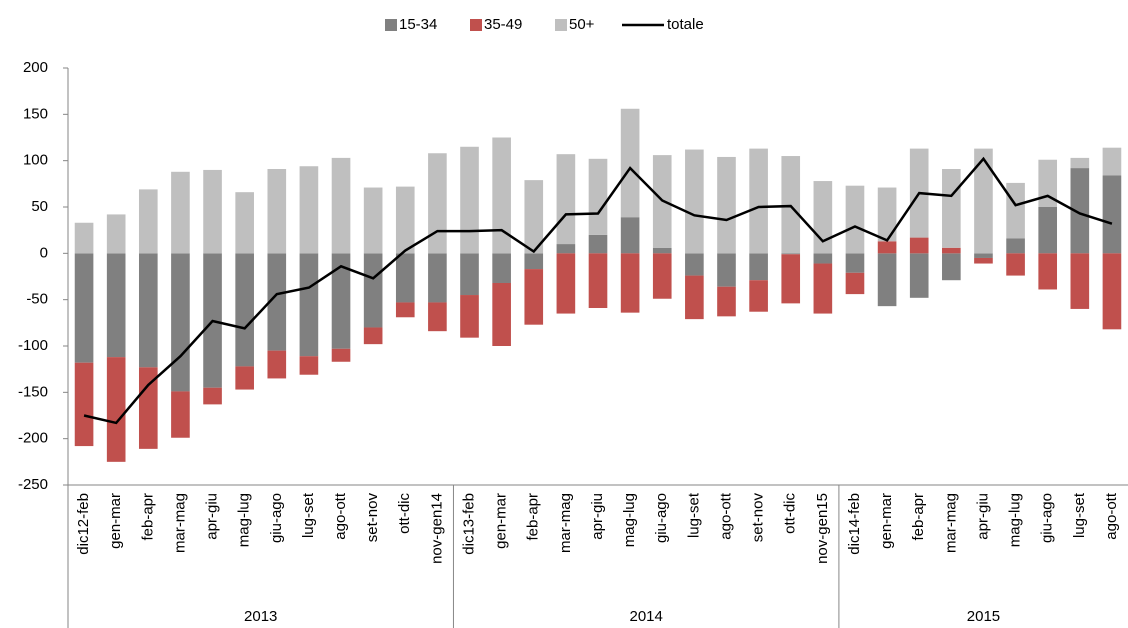  I want to click on x-tick-label: lug-set, so click(1079, 515).